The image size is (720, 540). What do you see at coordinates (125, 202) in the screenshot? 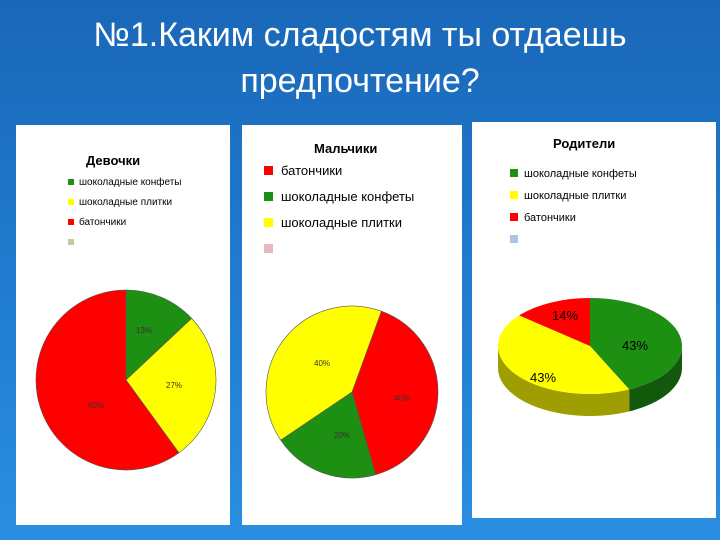
I see `girls-legend-label-2: шоколадные плитки` at bounding box center [125, 202].